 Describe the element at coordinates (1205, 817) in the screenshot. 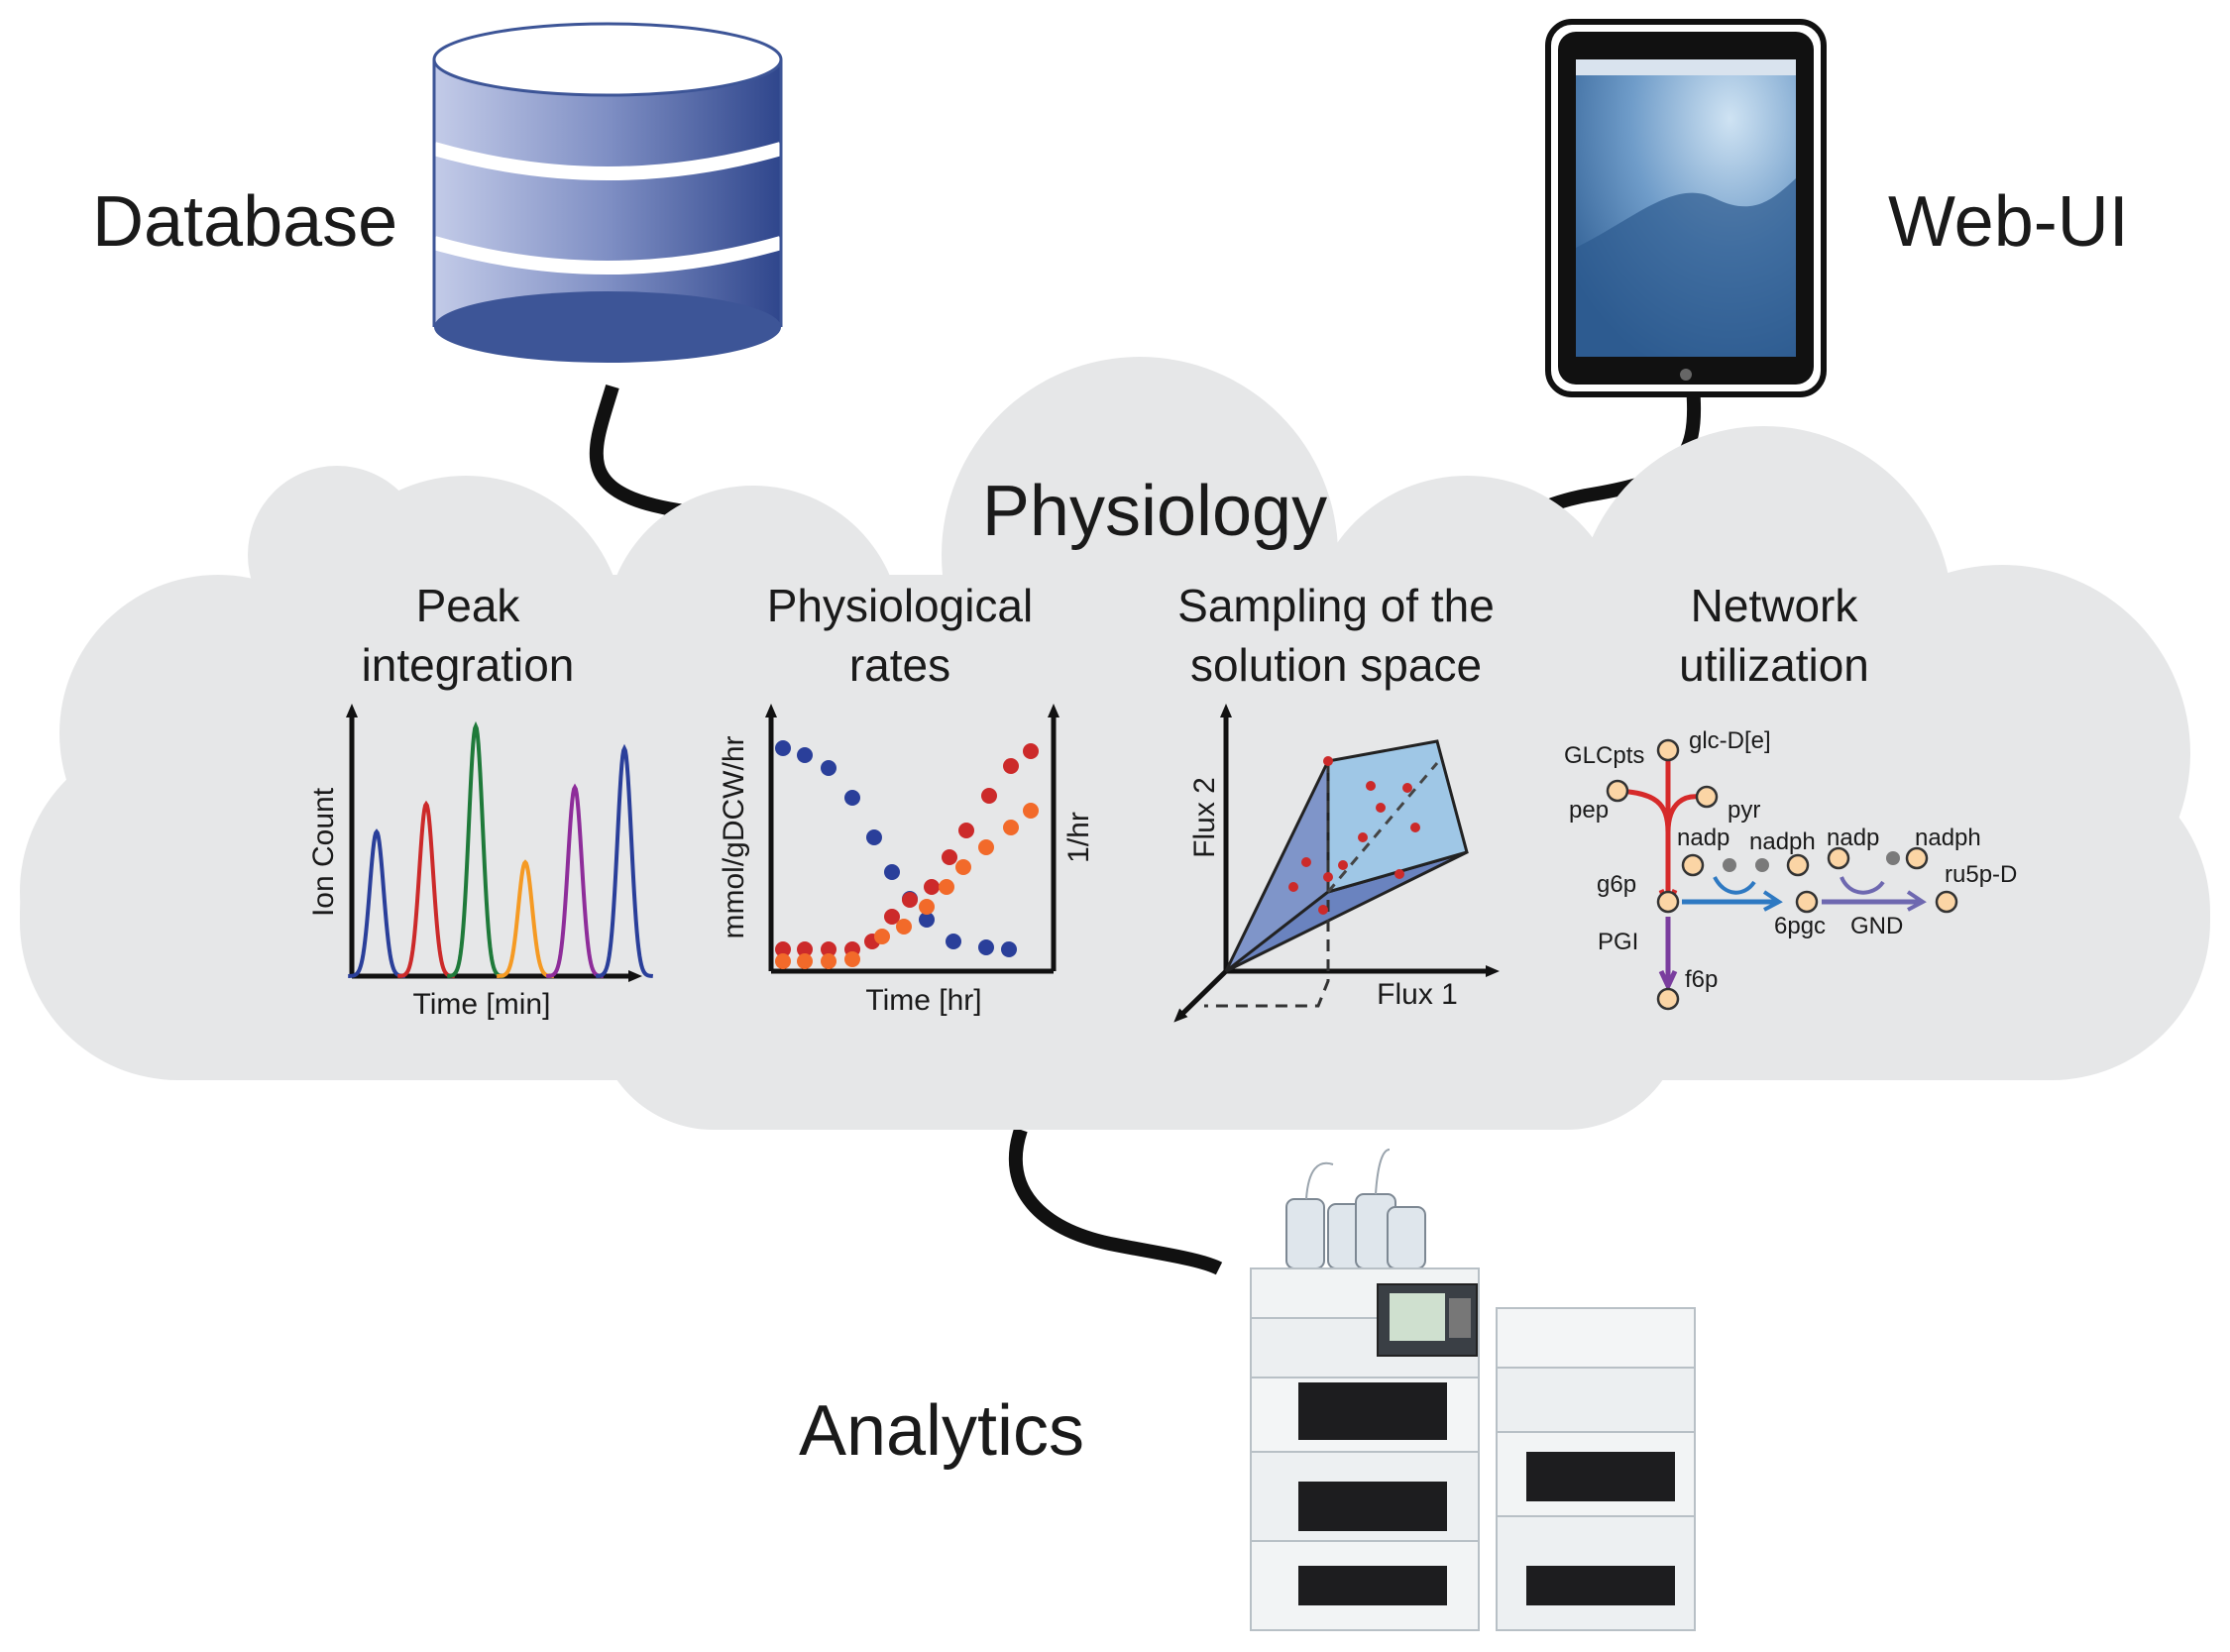

I see `sampling-y-label: Flux 2` at that location.